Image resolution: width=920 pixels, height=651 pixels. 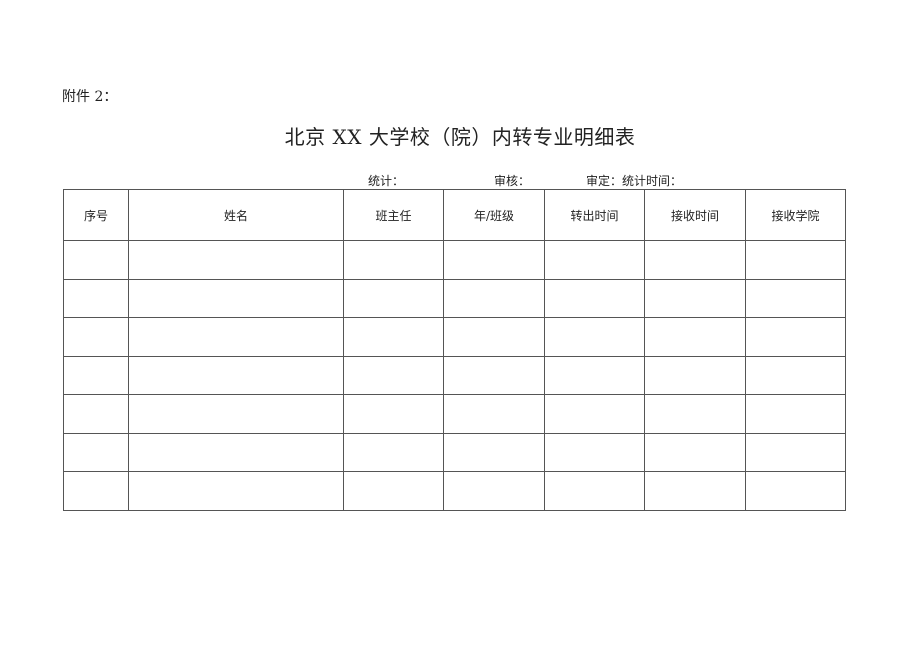 I want to click on column-header: 接收时间, so click(x=695, y=215).